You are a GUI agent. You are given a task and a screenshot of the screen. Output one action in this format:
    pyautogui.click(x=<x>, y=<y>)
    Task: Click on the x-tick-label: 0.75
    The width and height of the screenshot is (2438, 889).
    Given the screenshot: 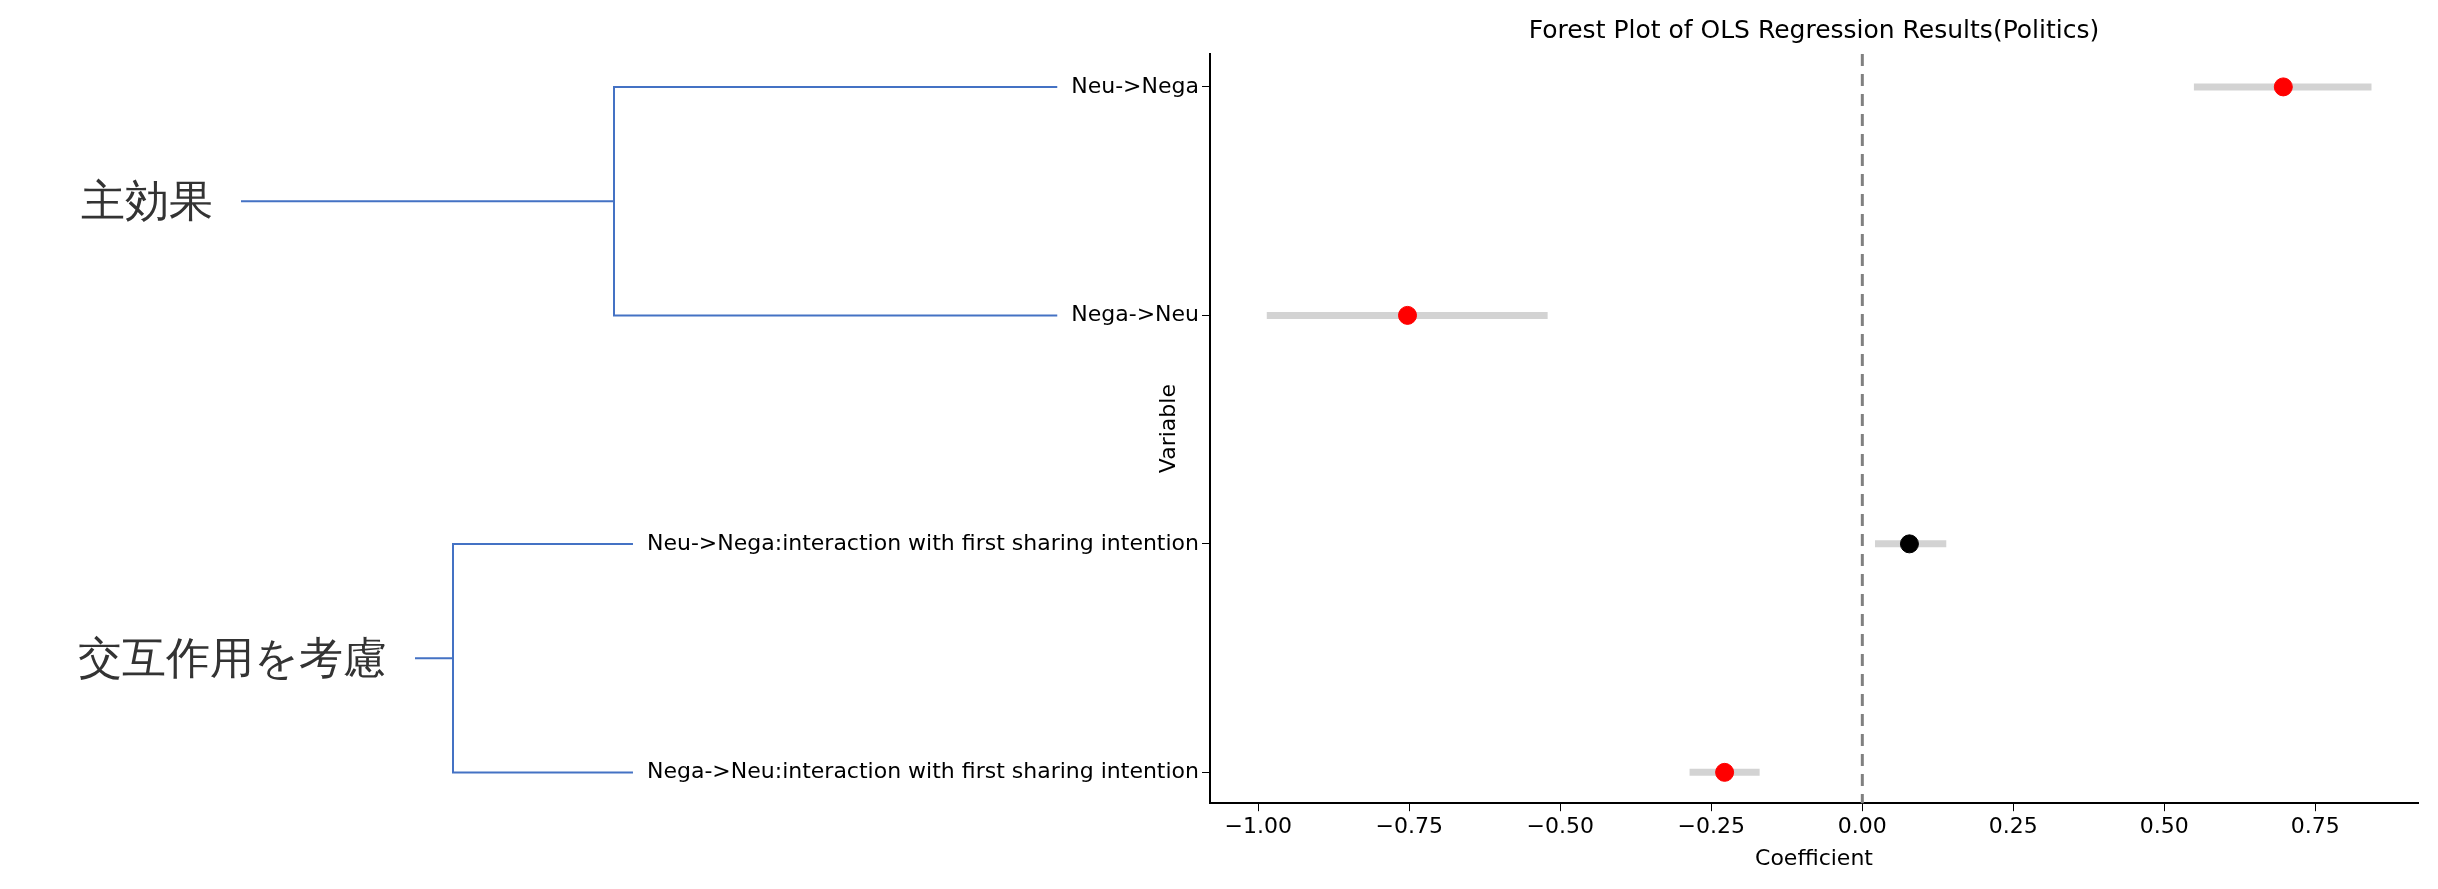 What is the action you would take?
    pyautogui.click(x=2315, y=826)
    